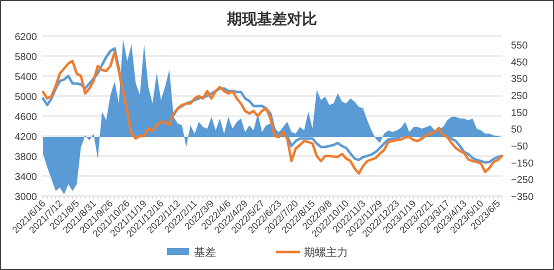  What do you see at coordinates (26, 137) in the screenshot?
I see `y-tick-label: 4200` at bounding box center [26, 137].